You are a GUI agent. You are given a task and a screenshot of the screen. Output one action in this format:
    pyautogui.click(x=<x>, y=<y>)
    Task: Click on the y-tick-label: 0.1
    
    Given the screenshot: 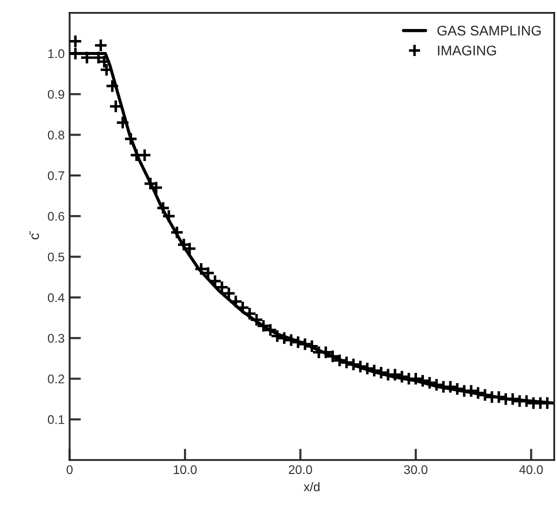 What is the action you would take?
    pyautogui.click(x=56, y=419)
    